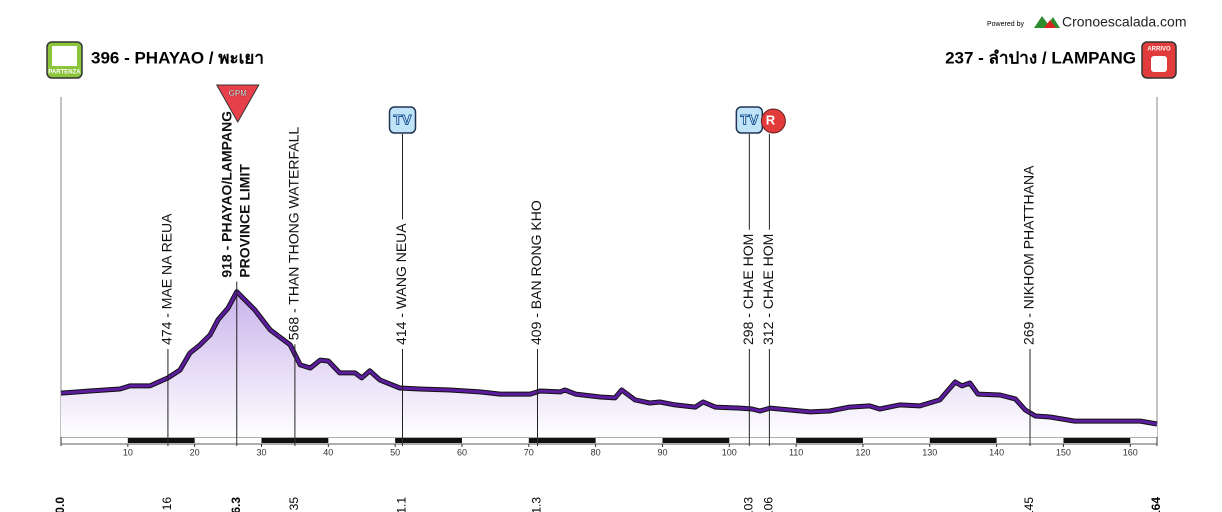  I want to click on x-tick-label: 10, so click(128, 452).